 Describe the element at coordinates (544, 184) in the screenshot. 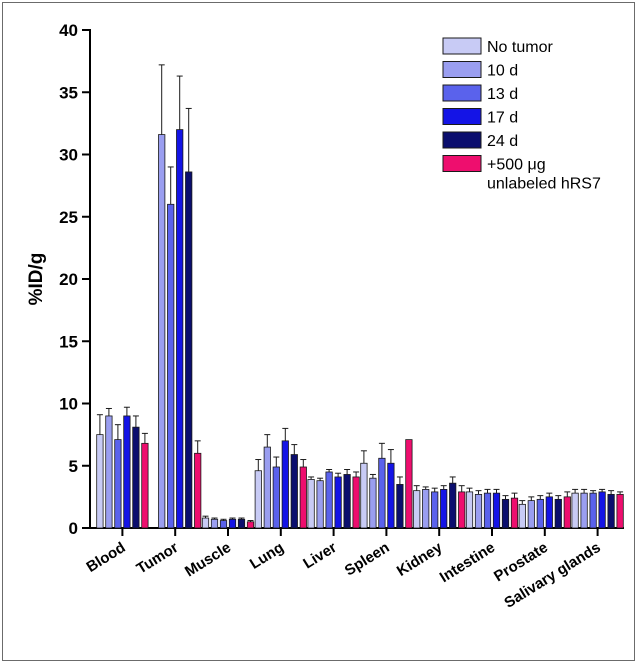

I see `legend-label: unlabeled hRS7` at that location.